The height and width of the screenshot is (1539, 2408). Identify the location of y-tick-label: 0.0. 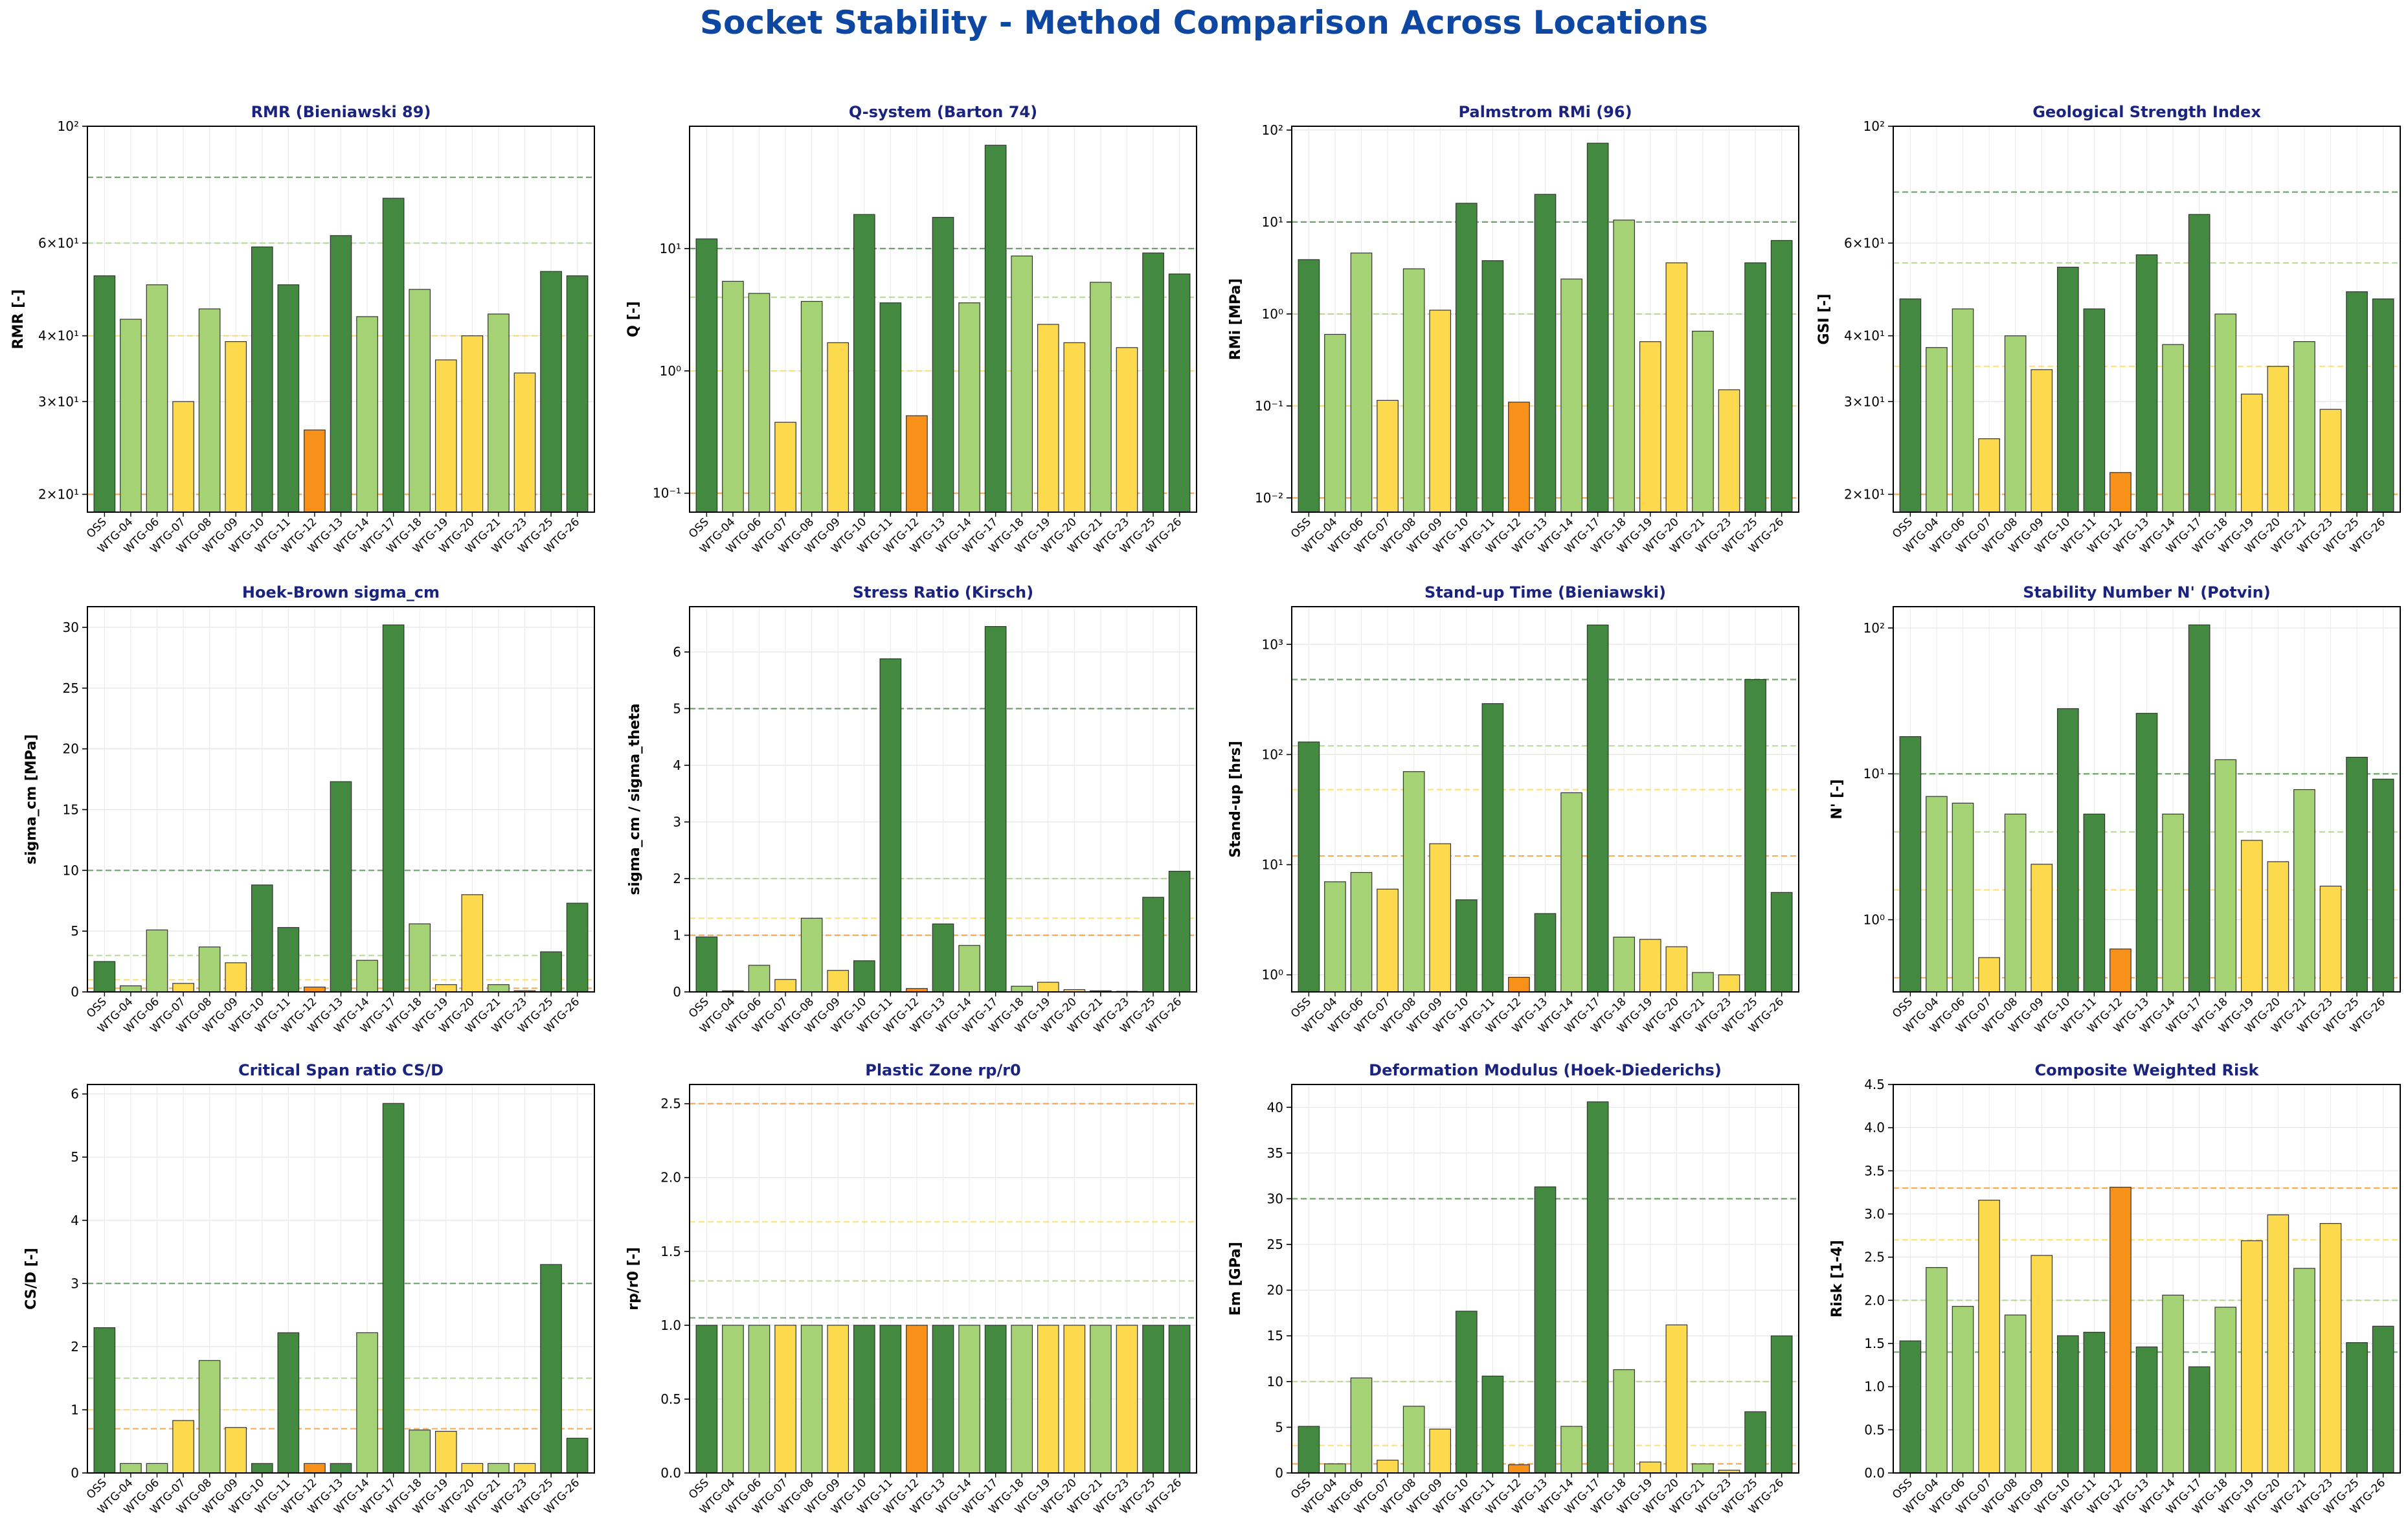
(670, 1473).